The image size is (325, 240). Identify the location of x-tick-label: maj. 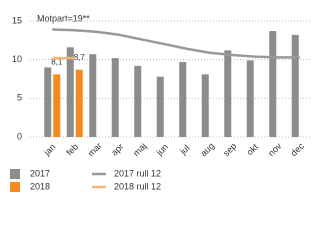
(139, 149).